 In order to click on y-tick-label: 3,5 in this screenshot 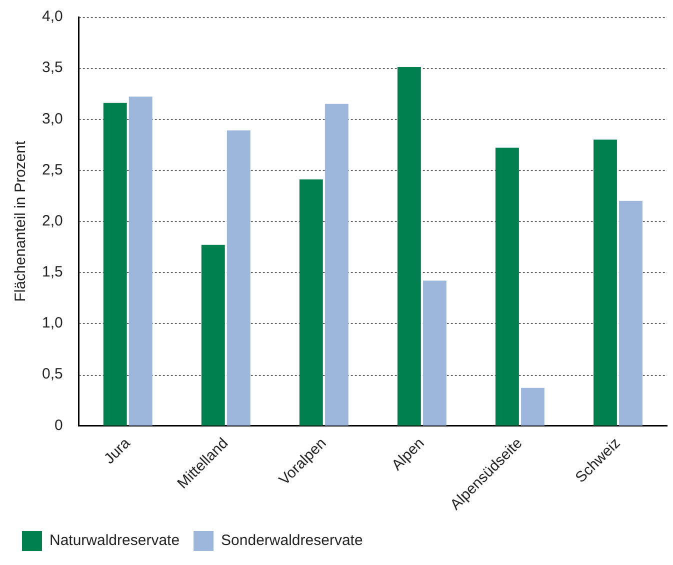, I will do `click(52, 67)`.